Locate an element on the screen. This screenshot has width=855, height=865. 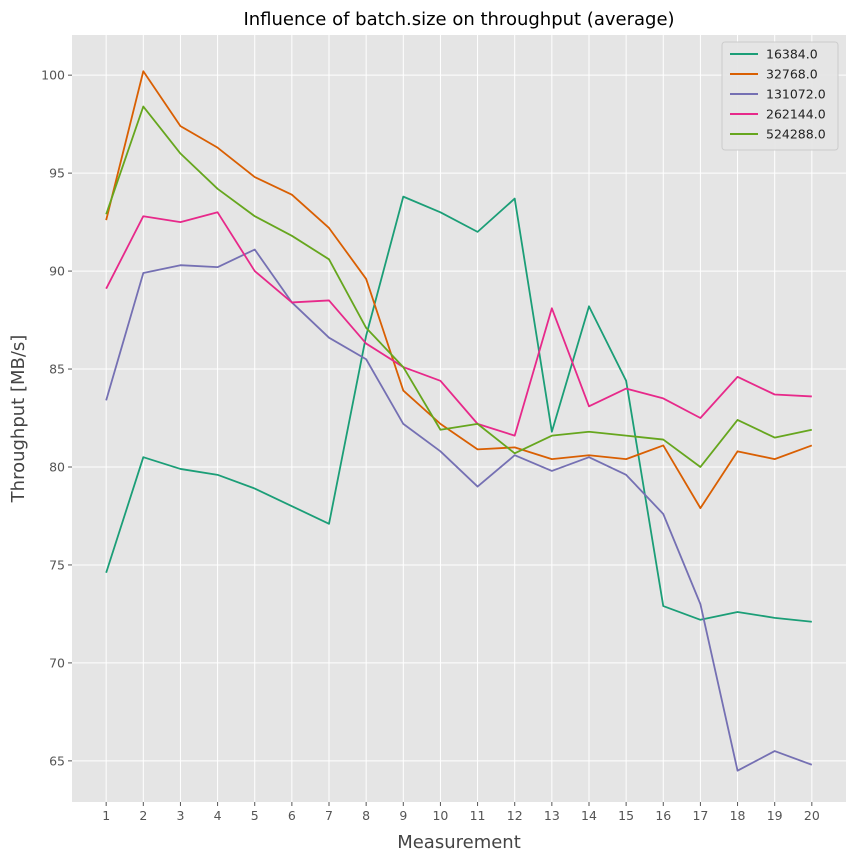
x-tick-label: 13 is located at coordinates (552, 815).